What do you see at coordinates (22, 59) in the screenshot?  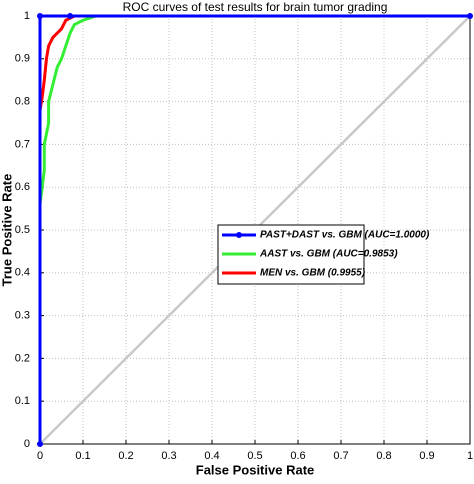 I see `y-tick-label: 0.9` at bounding box center [22, 59].